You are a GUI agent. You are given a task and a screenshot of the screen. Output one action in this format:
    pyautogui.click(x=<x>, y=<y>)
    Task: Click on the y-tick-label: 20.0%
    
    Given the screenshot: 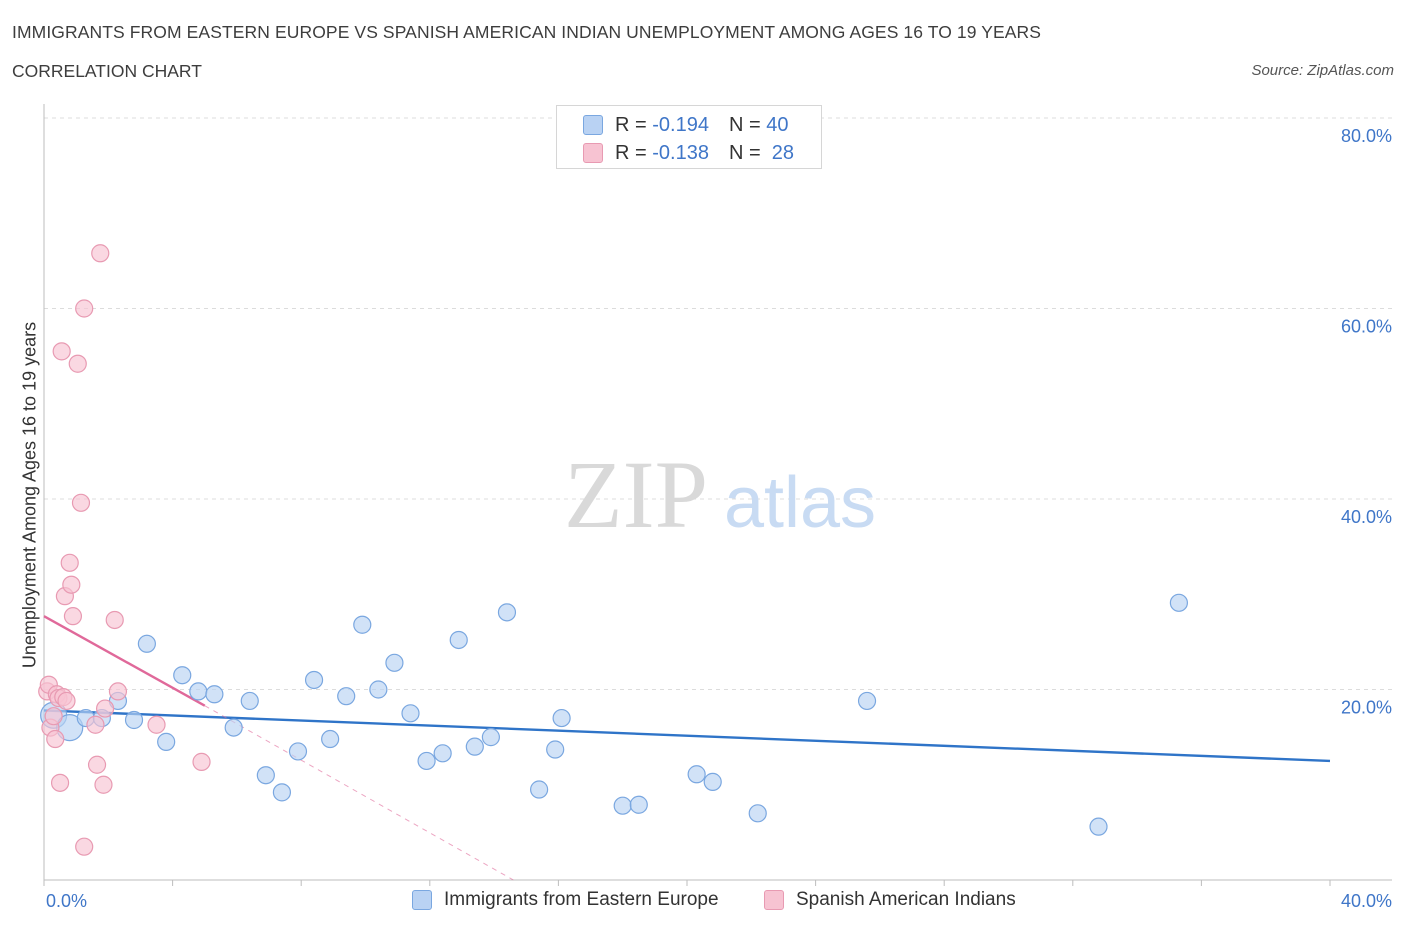 What is the action you would take?
    pyautogui.click(x=1366, y=708)
    